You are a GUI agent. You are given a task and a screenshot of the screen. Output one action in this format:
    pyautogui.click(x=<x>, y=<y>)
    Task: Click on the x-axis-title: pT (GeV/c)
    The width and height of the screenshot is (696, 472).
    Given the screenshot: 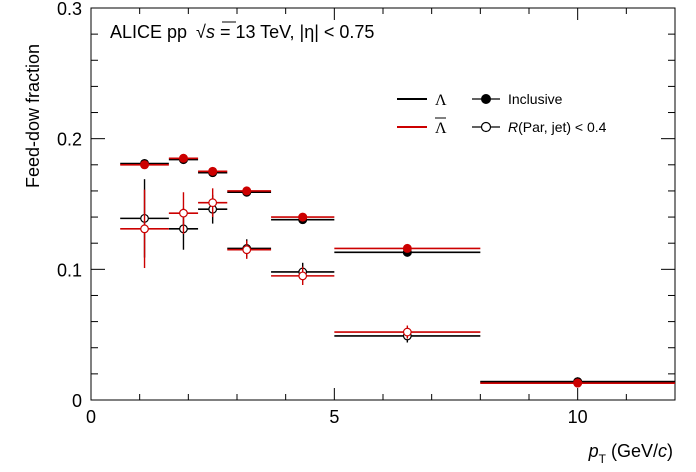 What is the action you would take?
    pyautogui.click(x=630, y=453)
    